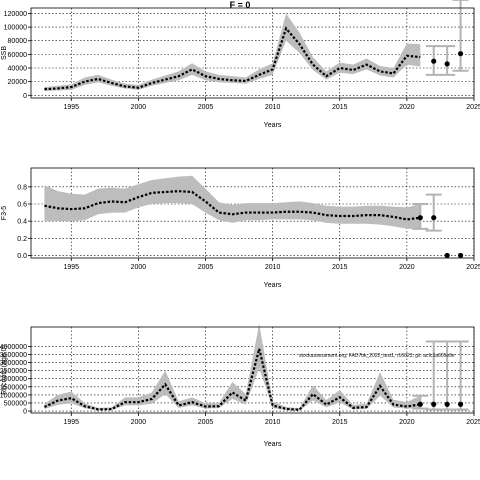 This screenshot has width=480, height=480. What do you see at coordinates (22, 222) in the screenshot?
I see `y-tick-label: 0.4` at bounding box center [22, 222].